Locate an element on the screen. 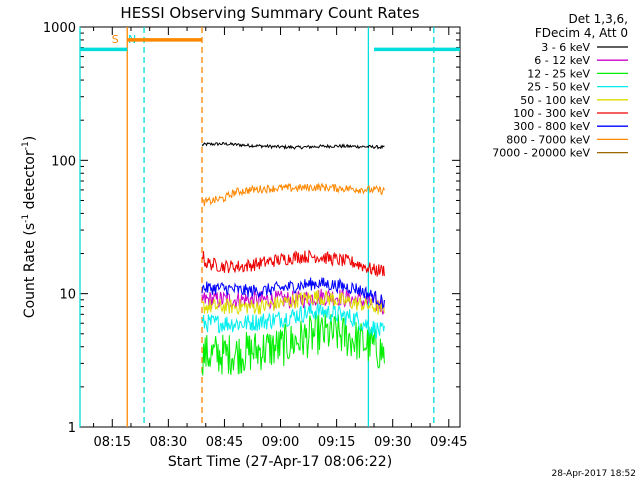 The width and height of the screenshot is (640, 480). legend-header-1: Det 1,3,6, is located at coordinates (599, 19).